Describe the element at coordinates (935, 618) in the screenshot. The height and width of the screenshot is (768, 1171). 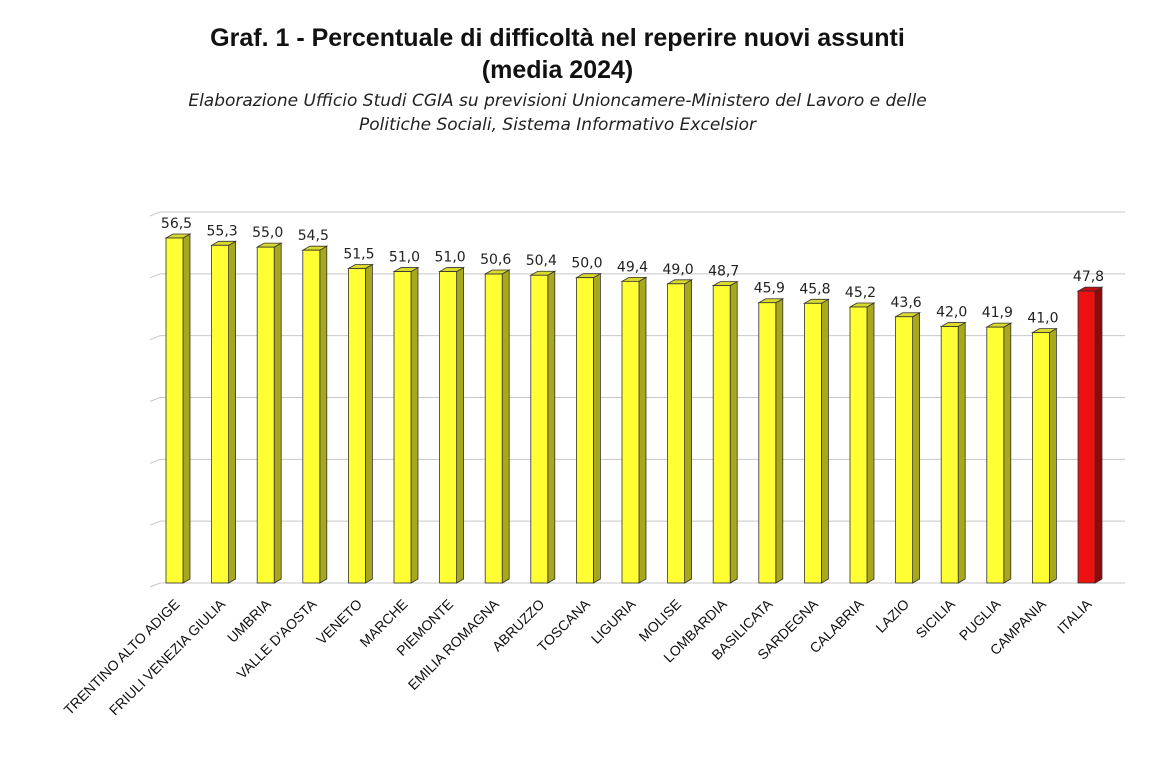
I see `category-label: SICILIA` at that location.